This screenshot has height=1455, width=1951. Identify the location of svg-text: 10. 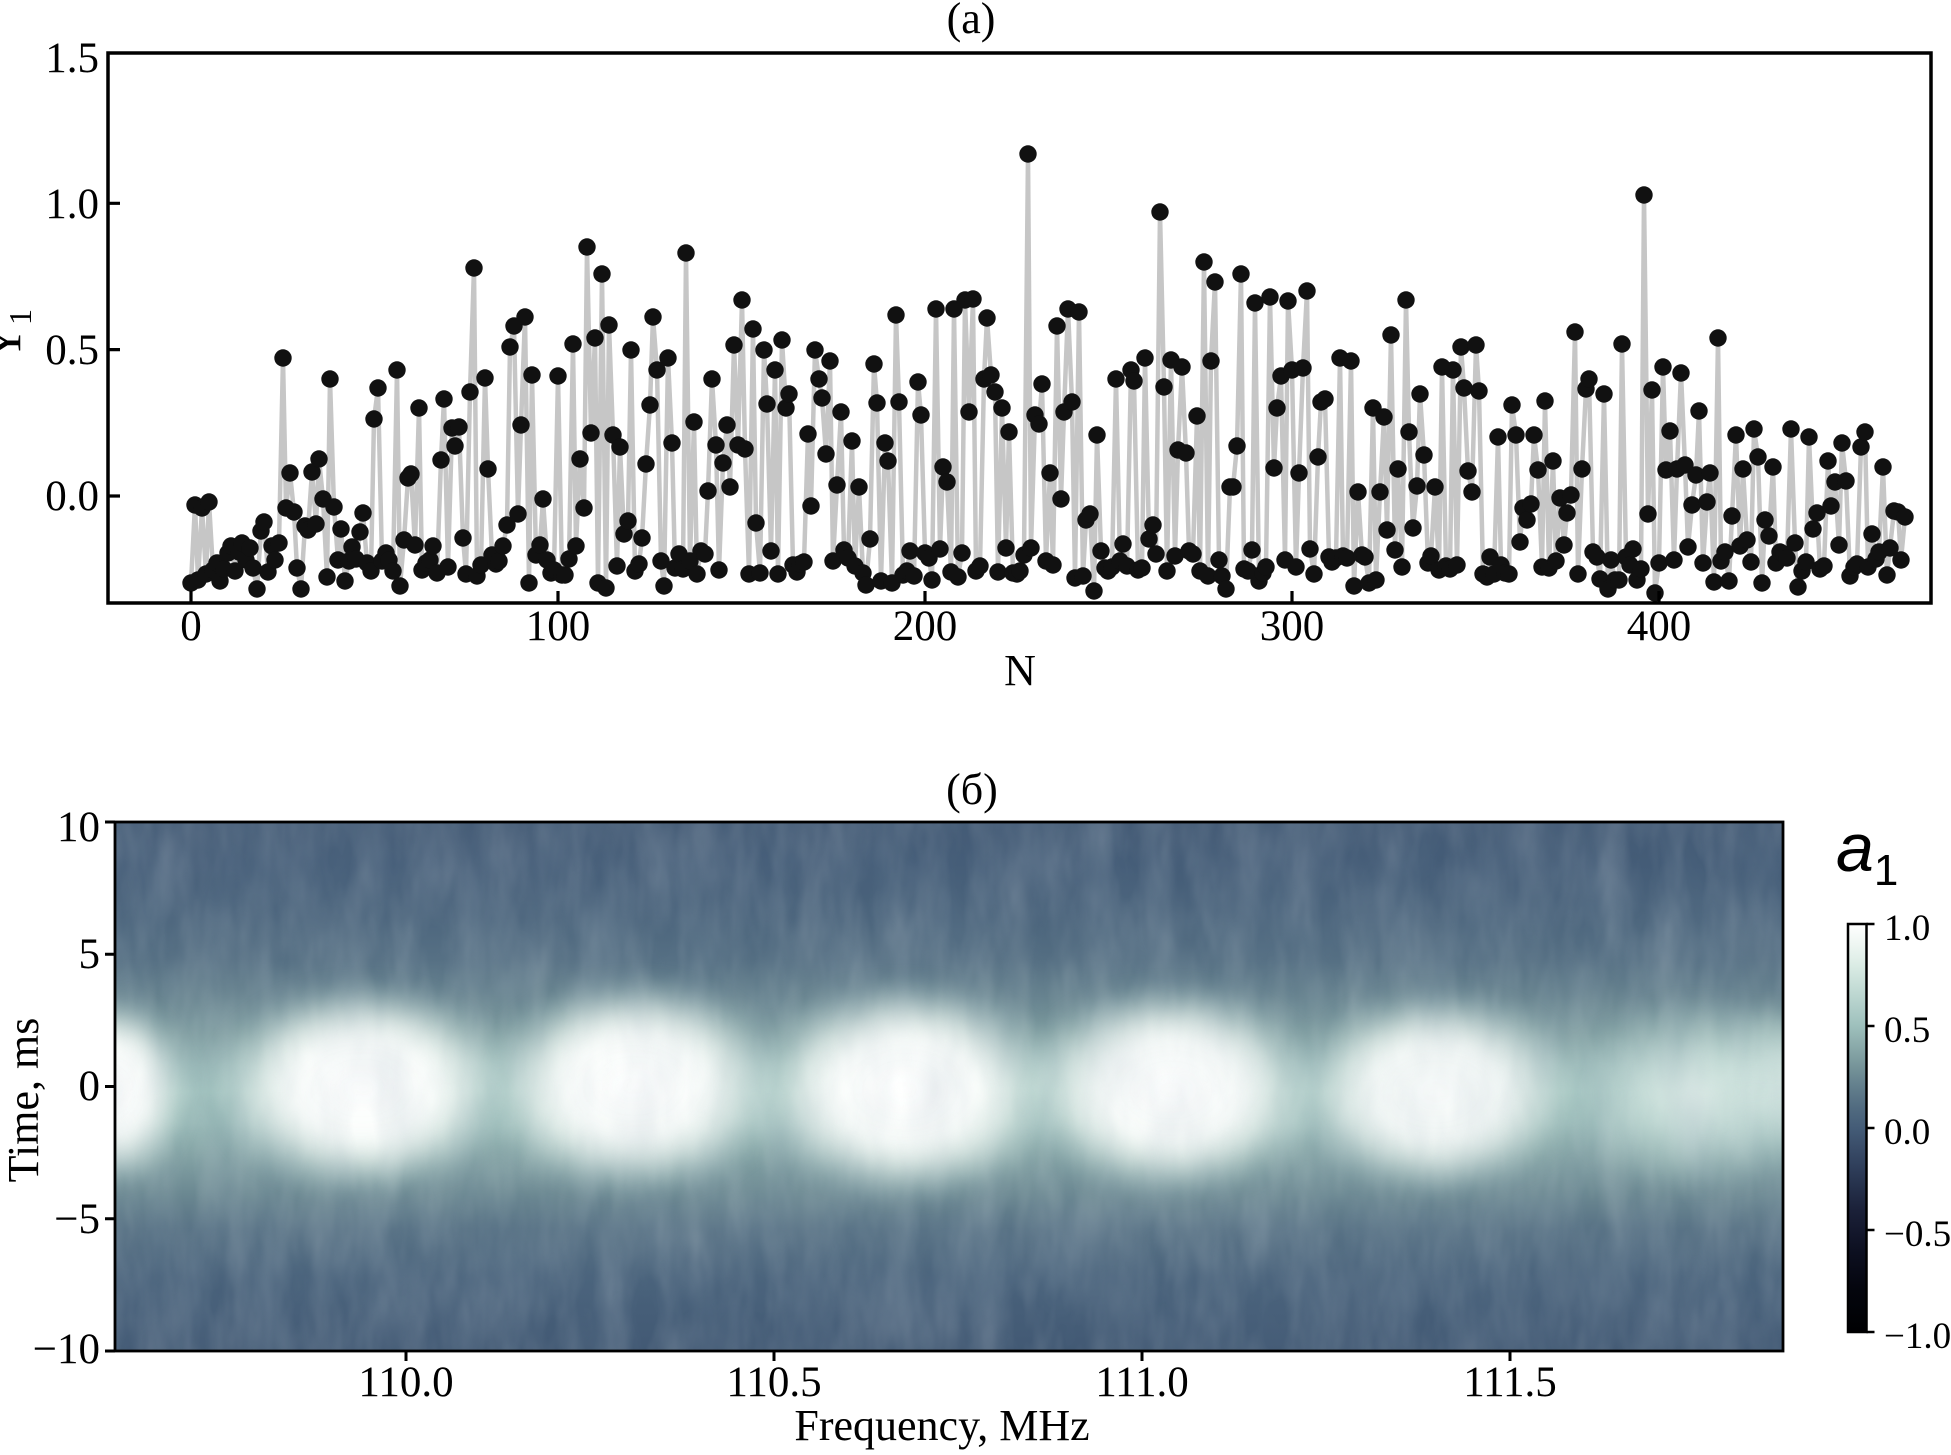
(78, 827).